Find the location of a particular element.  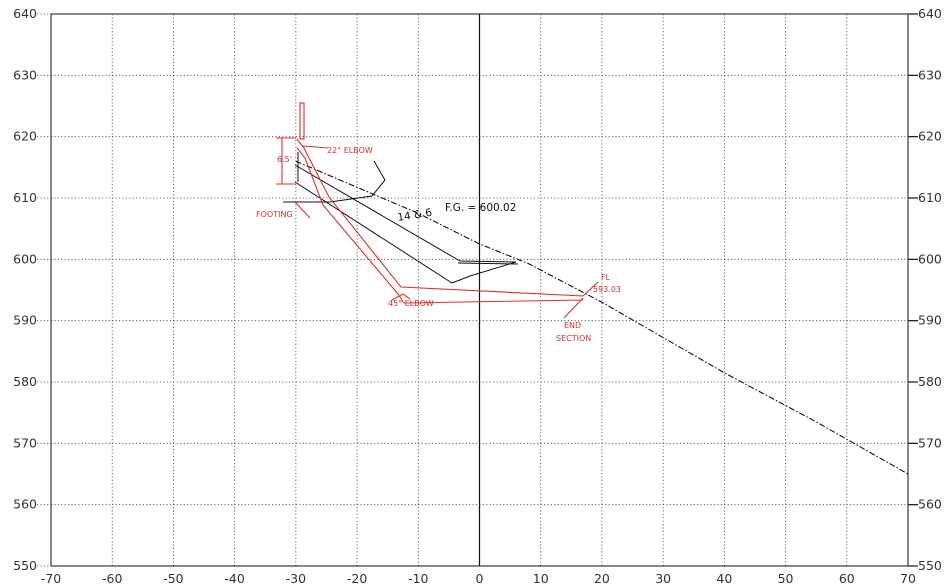

x-tick-label: 10 is located at coordinates (541, 578).